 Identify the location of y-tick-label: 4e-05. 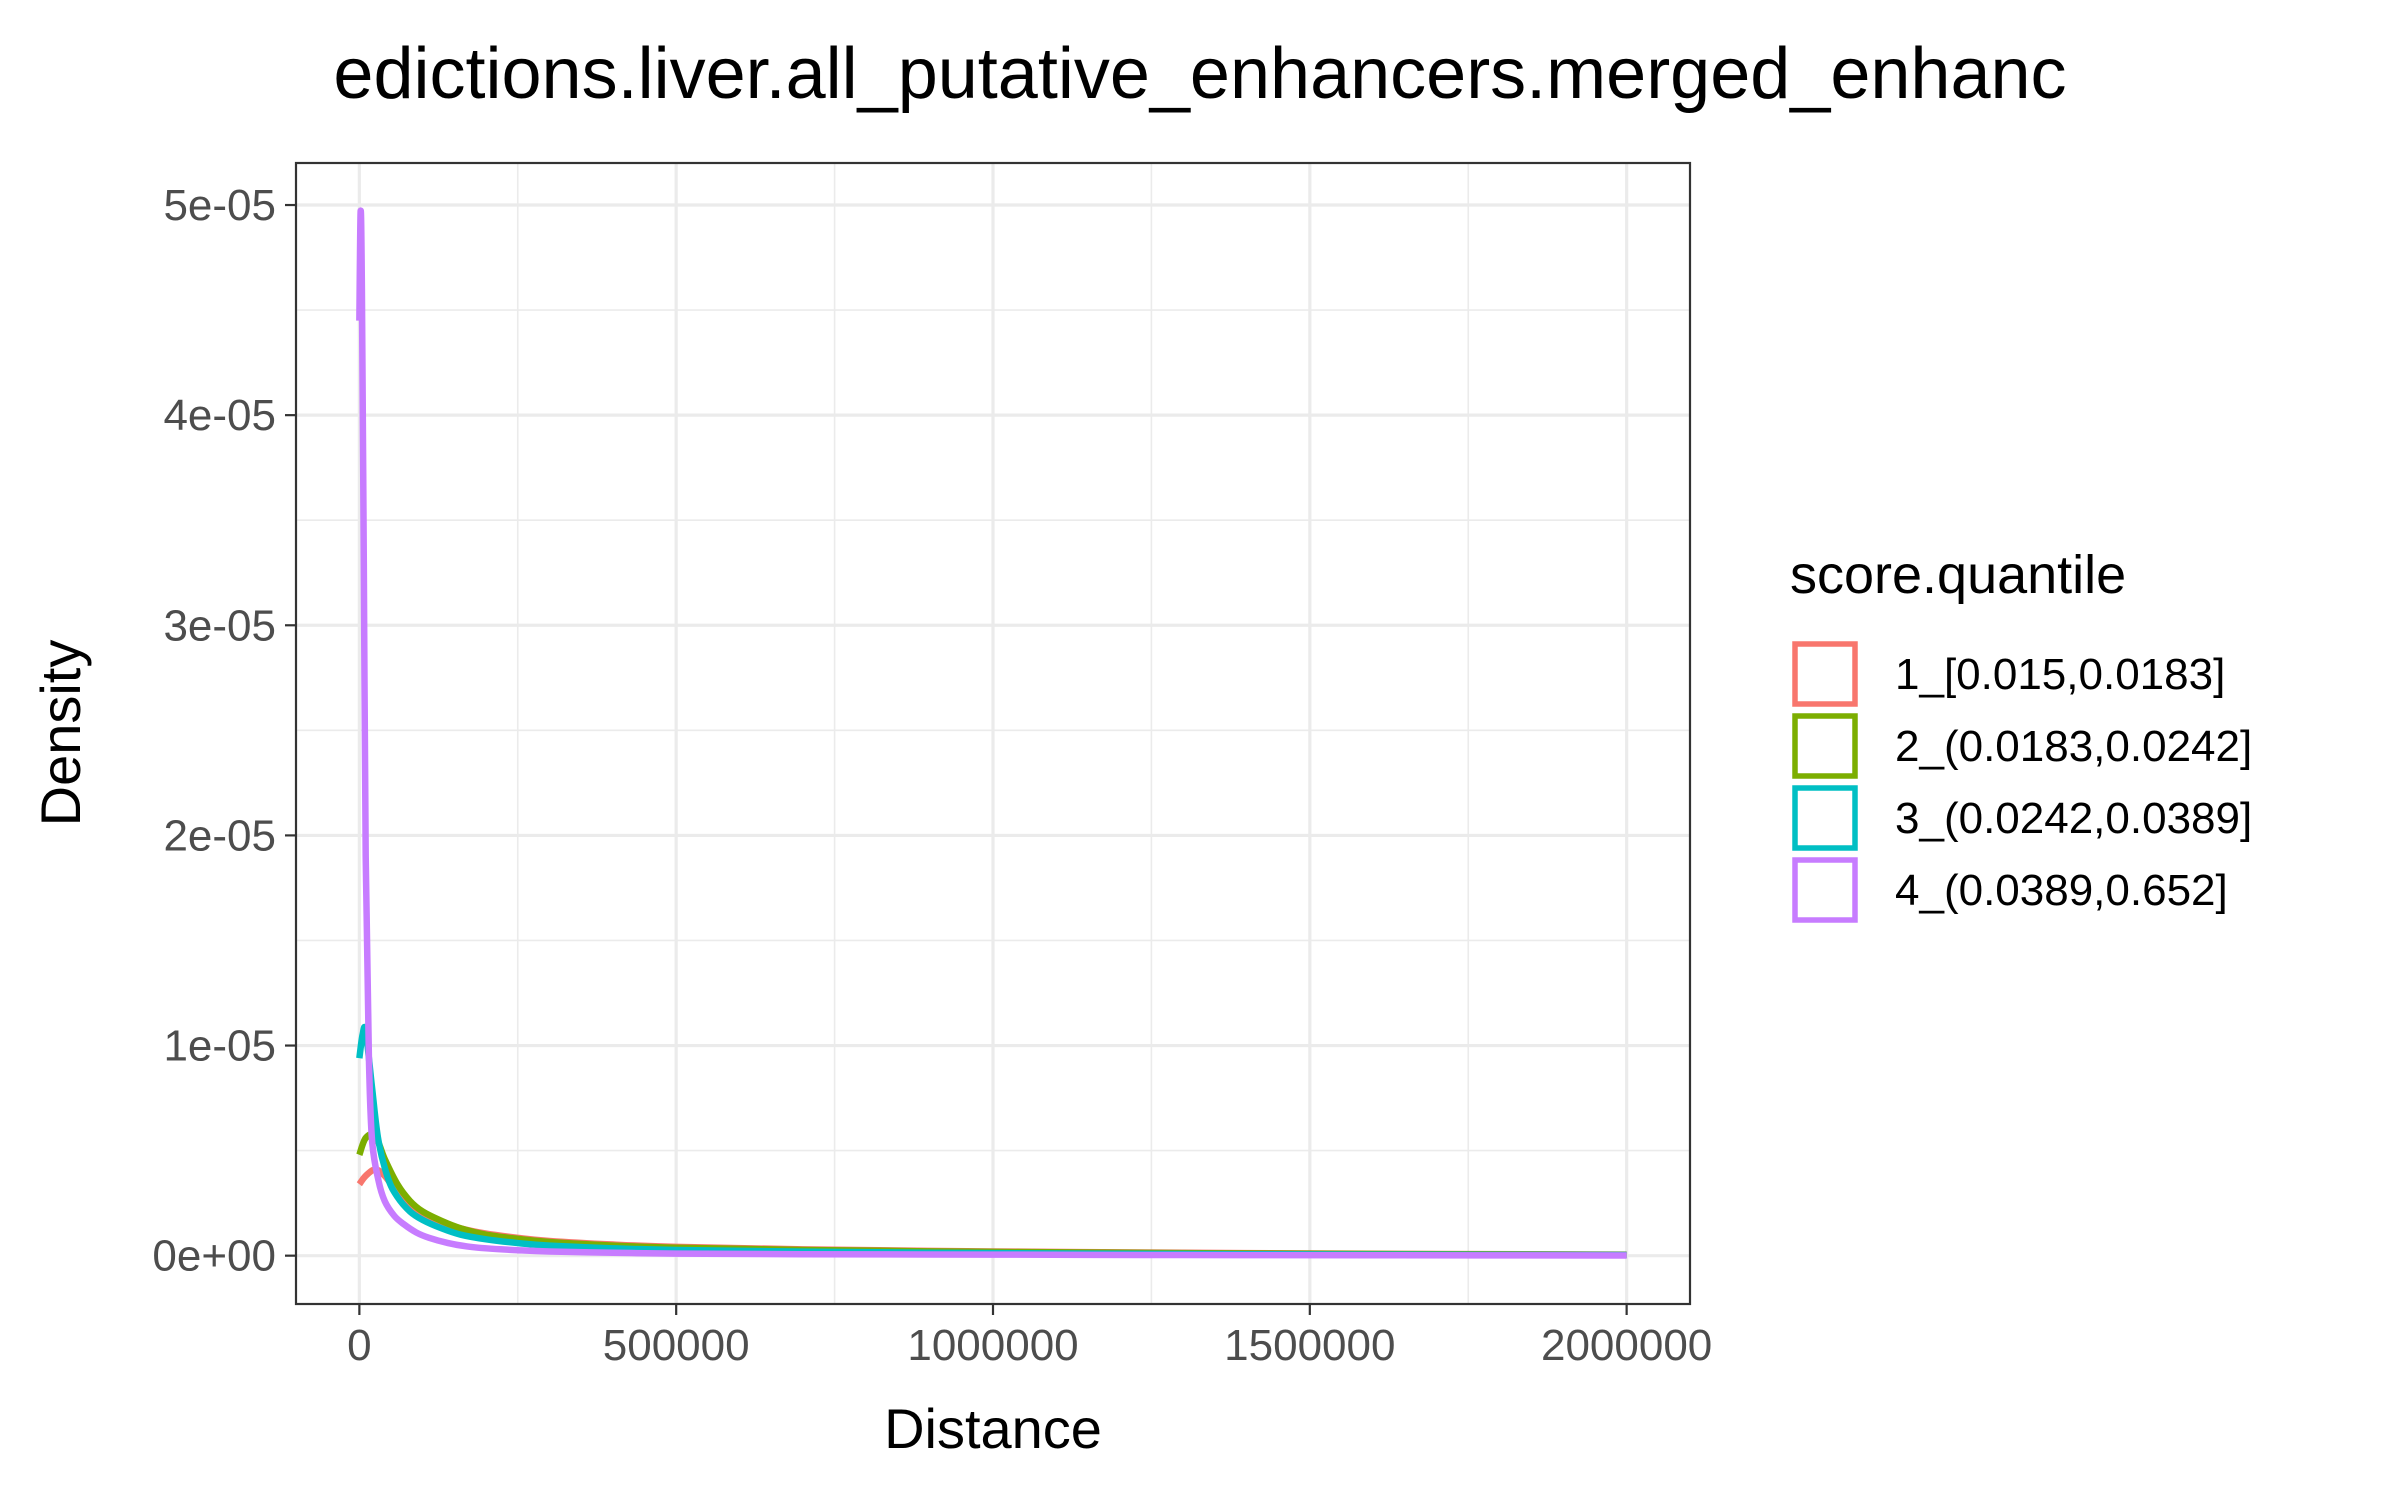
(219, 415).